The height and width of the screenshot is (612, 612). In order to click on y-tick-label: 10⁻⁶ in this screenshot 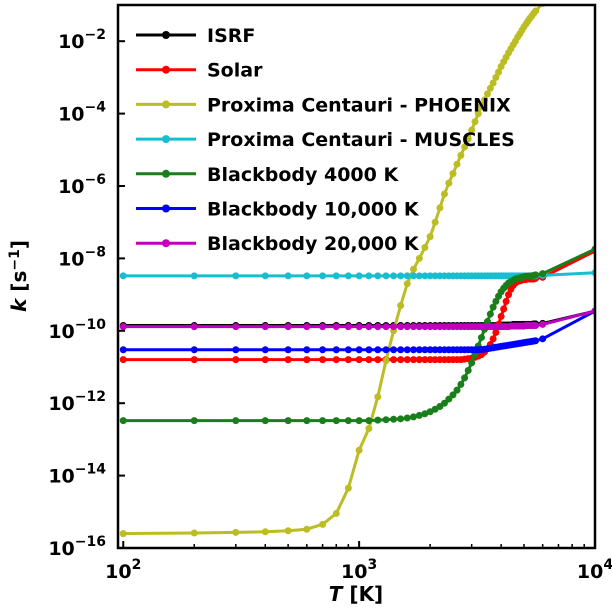, I will do `click(82, 185)`.